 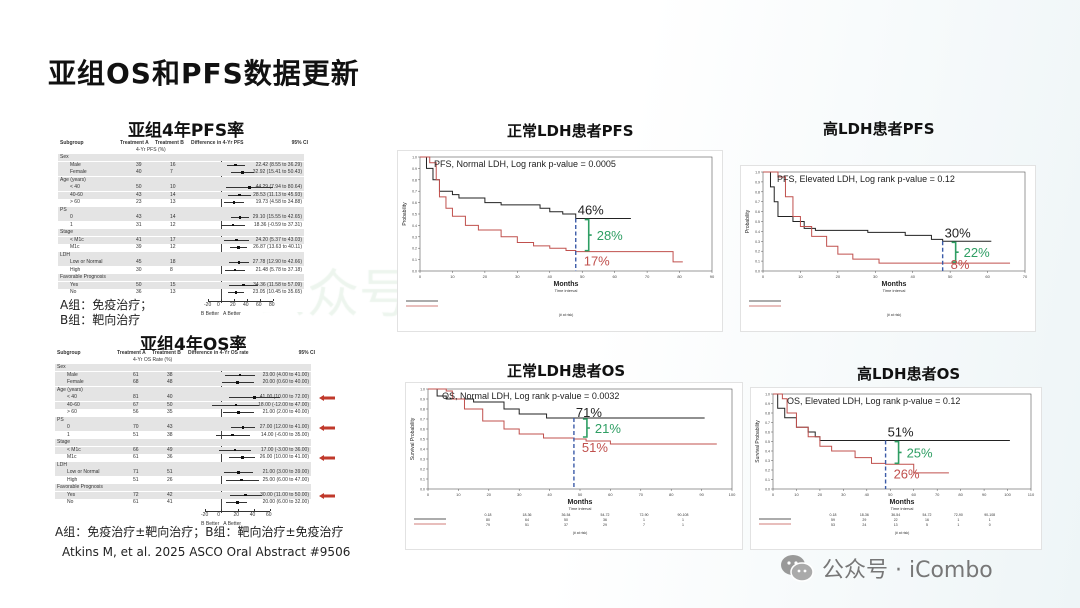 I want to click on subgroup-label: < 40, so click(x=72, y=397).